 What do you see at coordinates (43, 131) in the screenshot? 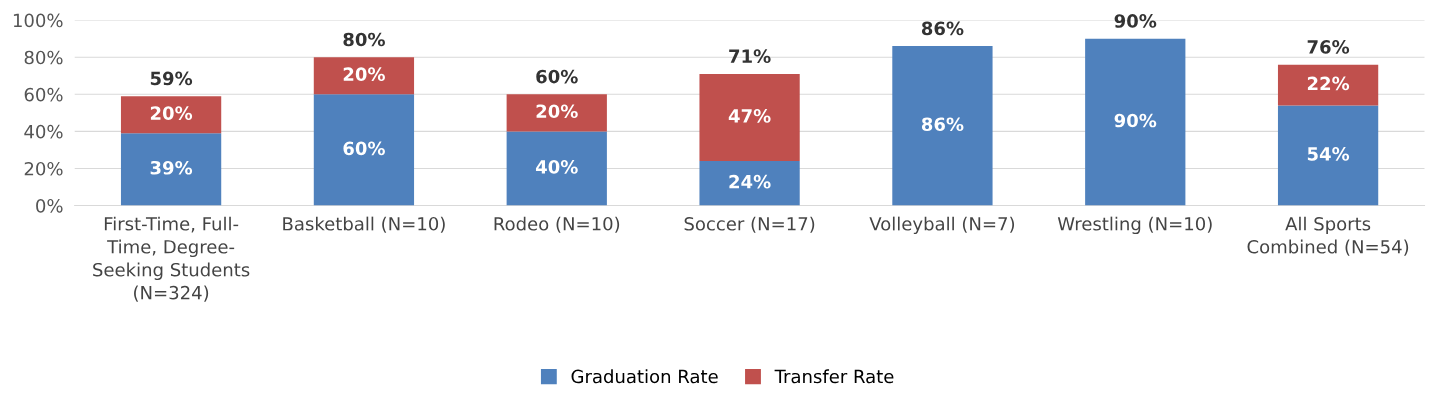
I see `y-tick-label: 40%` at bounding box center [43, 131].